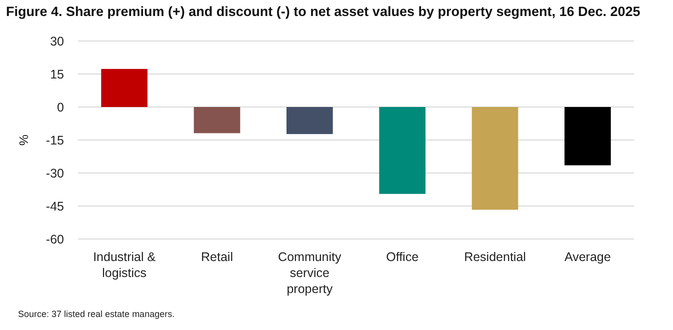 Image resolution: width=673 pixels, height=330 pixels. I want to click on y-tick-label: 0, so click(60, 107).